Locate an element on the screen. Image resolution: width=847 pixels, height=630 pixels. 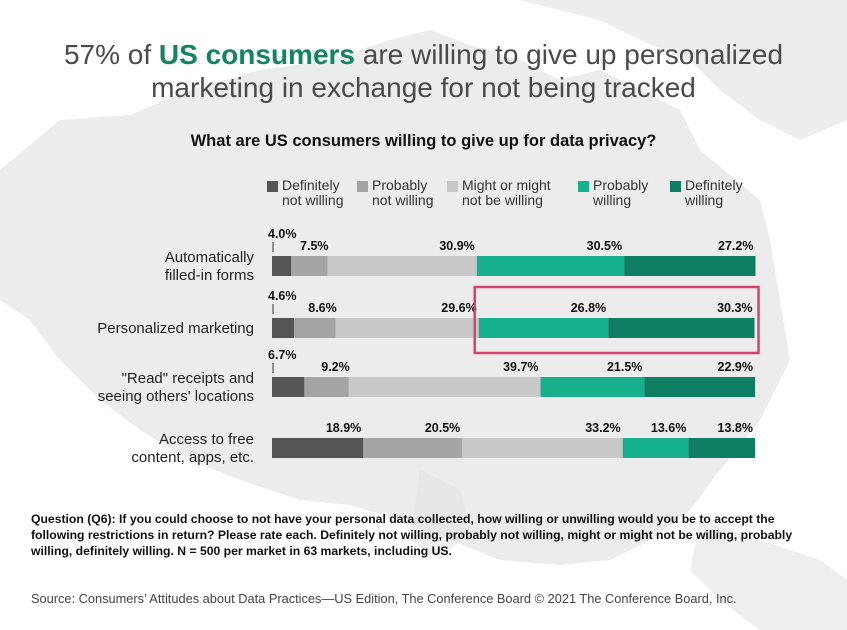
value-label: 21.5% is located at coordinates (624, 367).